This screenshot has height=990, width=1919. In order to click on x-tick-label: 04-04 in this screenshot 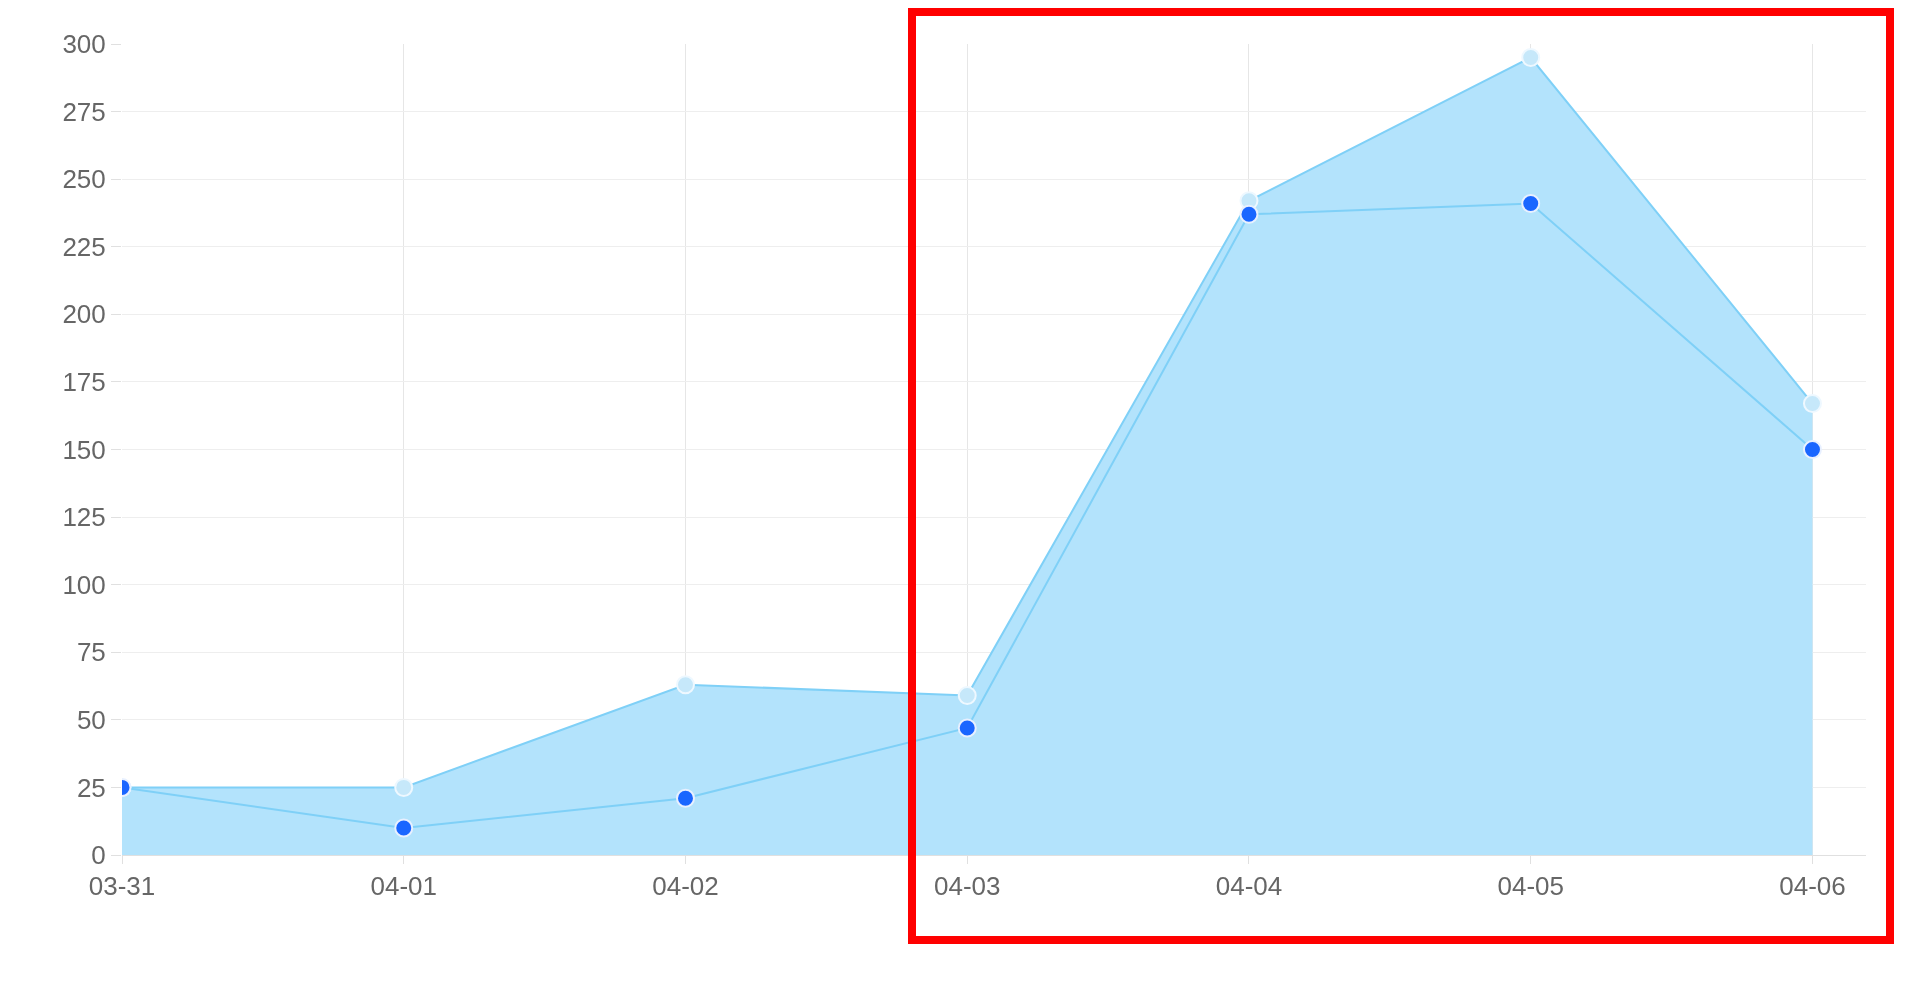, I will do `click(1249, 886)`.